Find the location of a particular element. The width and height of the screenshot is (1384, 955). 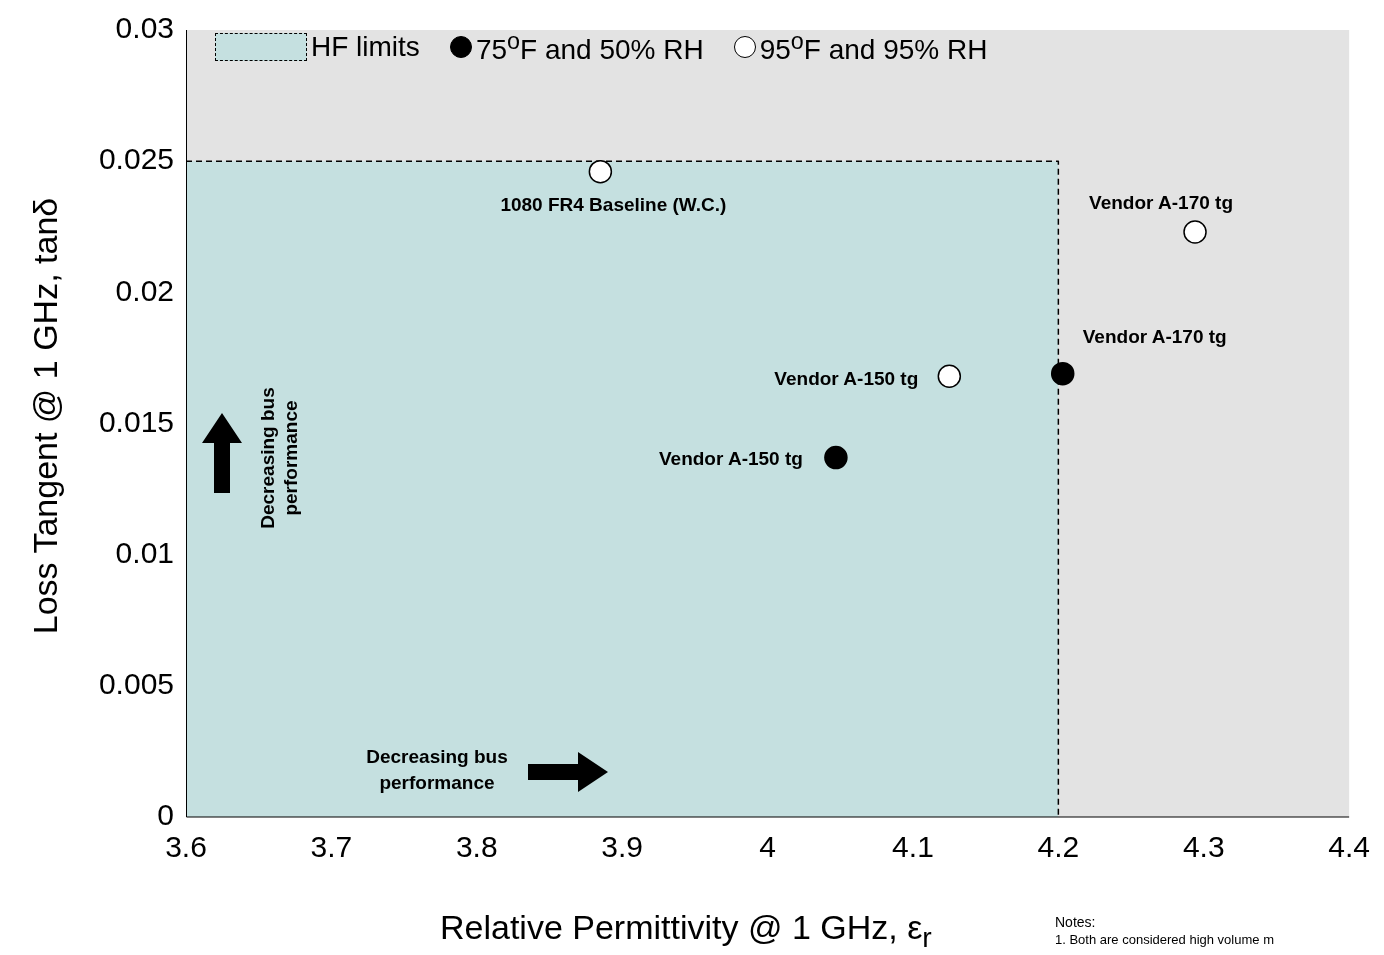

y-tick-label: 0.01 is located at coordinates (144, 552).